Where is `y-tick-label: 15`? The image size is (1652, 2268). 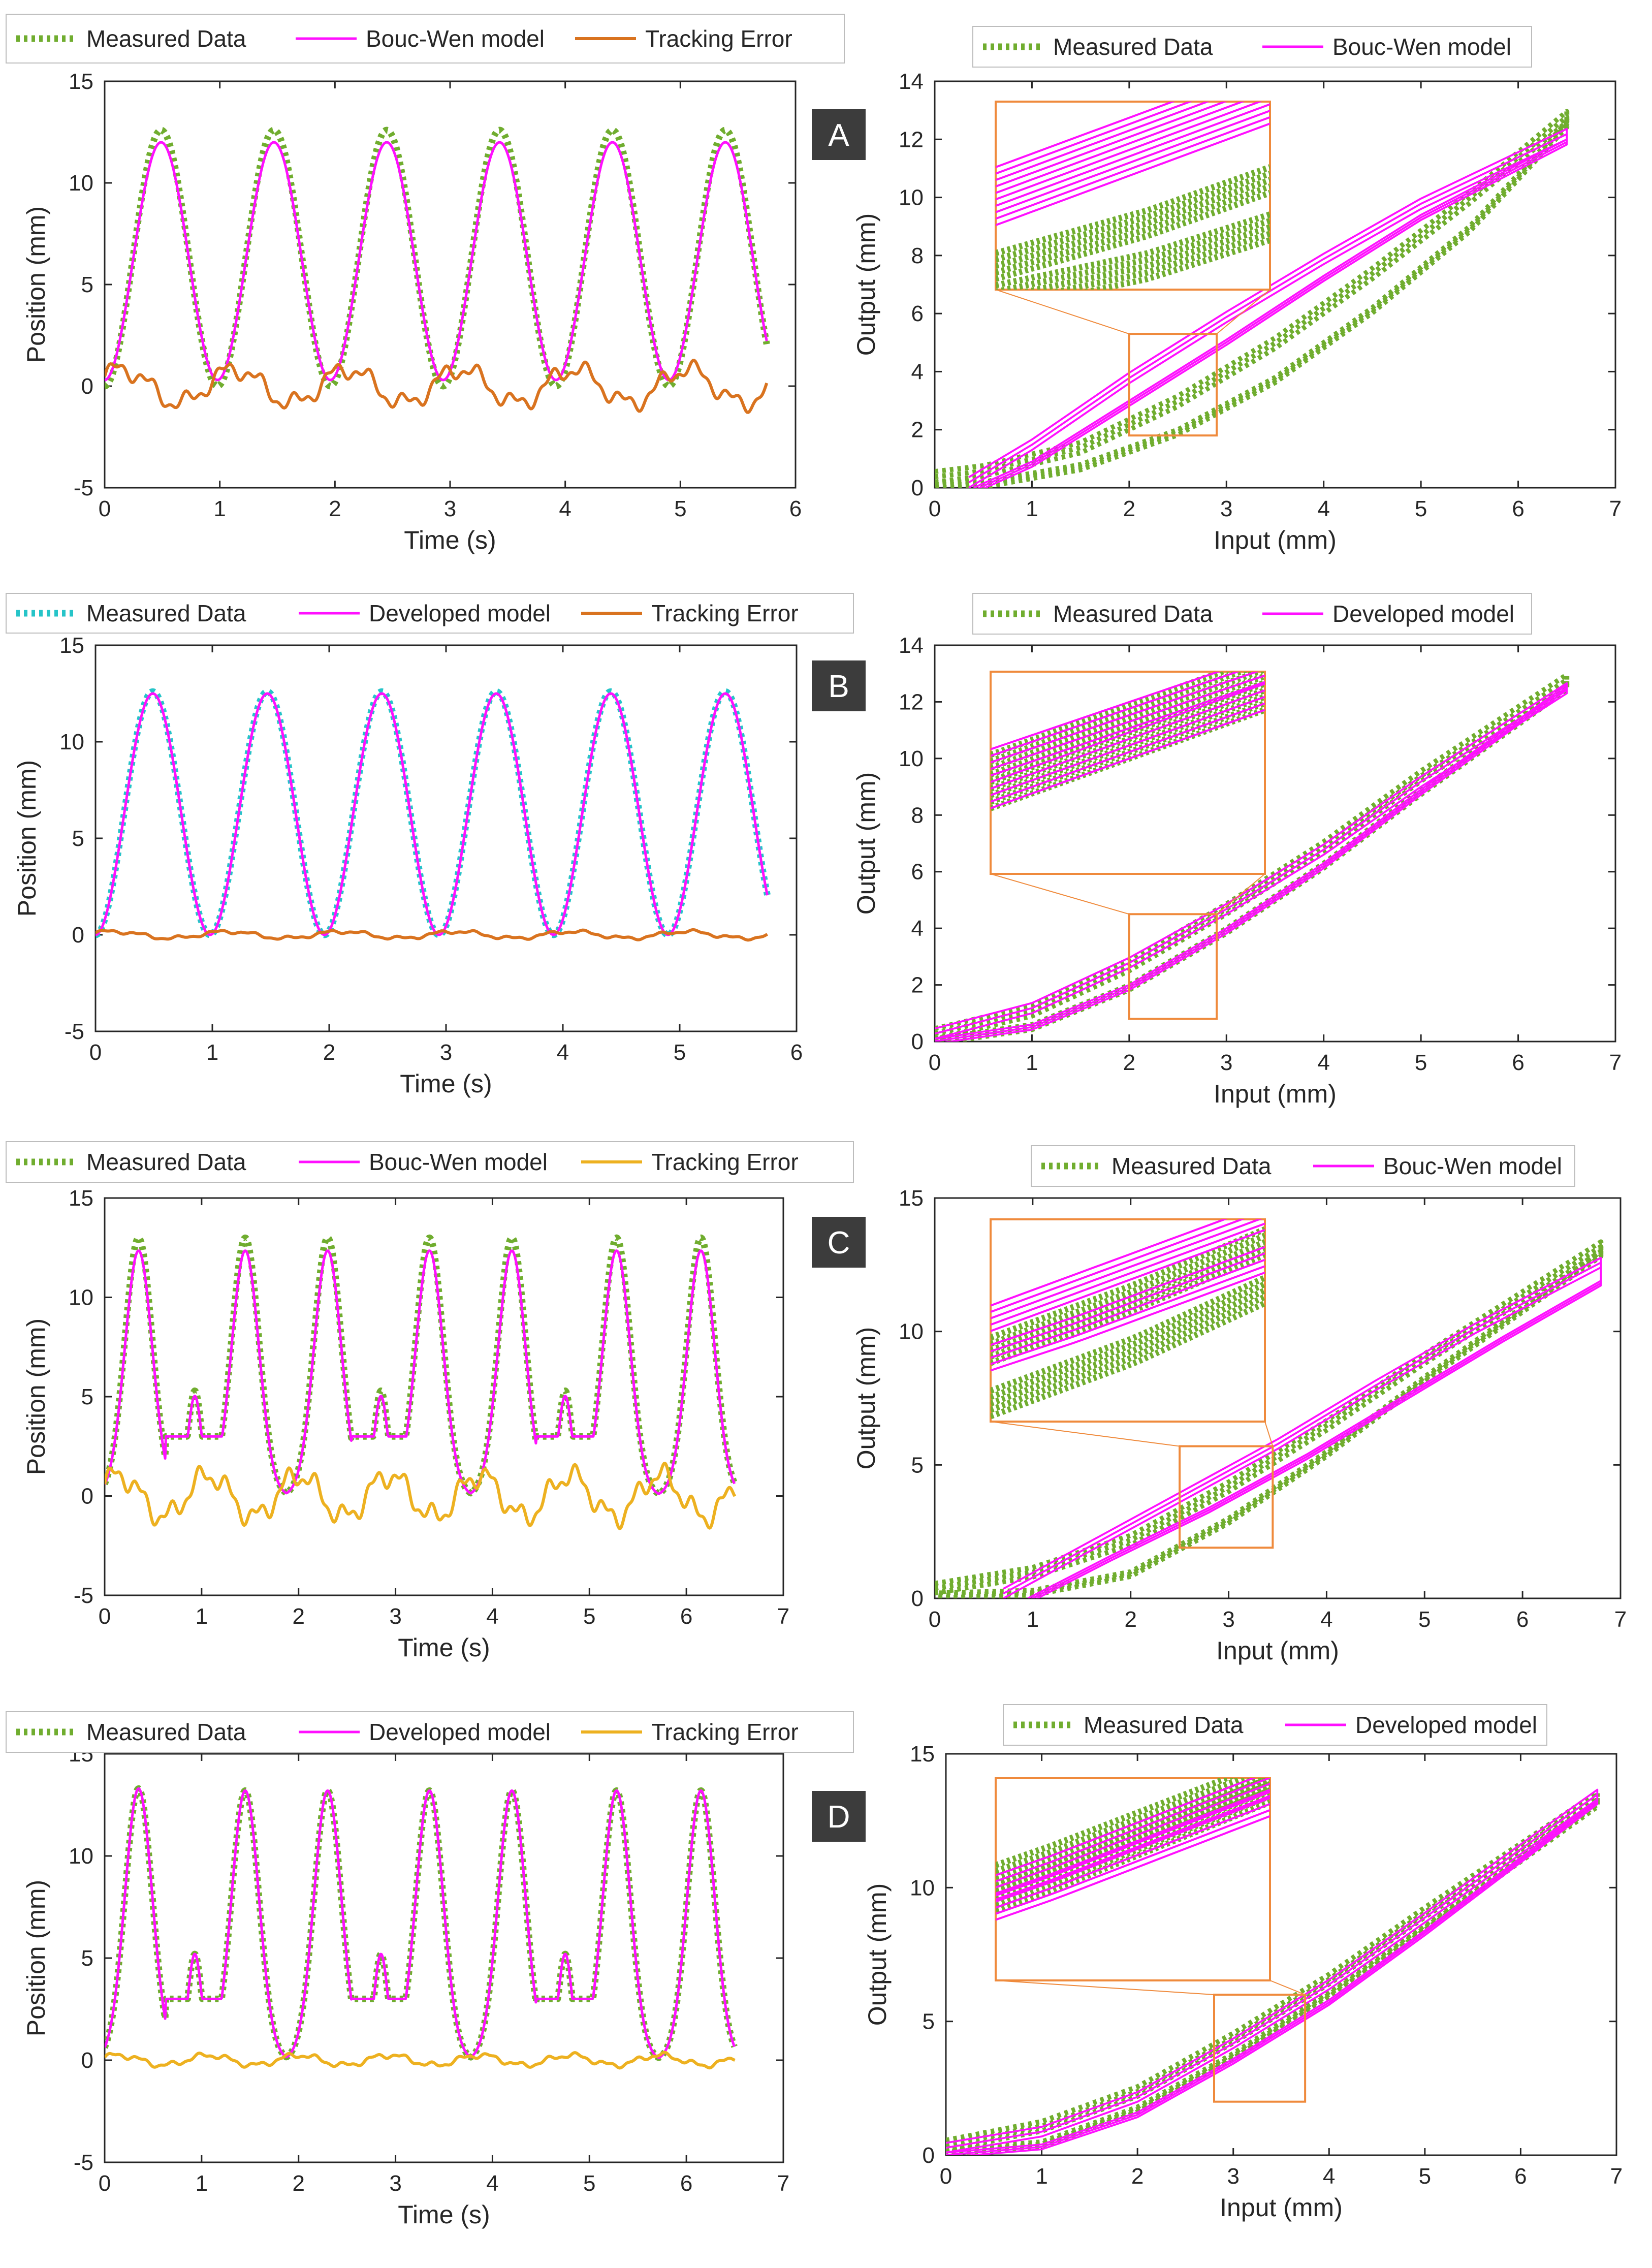
y-tick-label: 15 is located at coordinates (81, 1198).